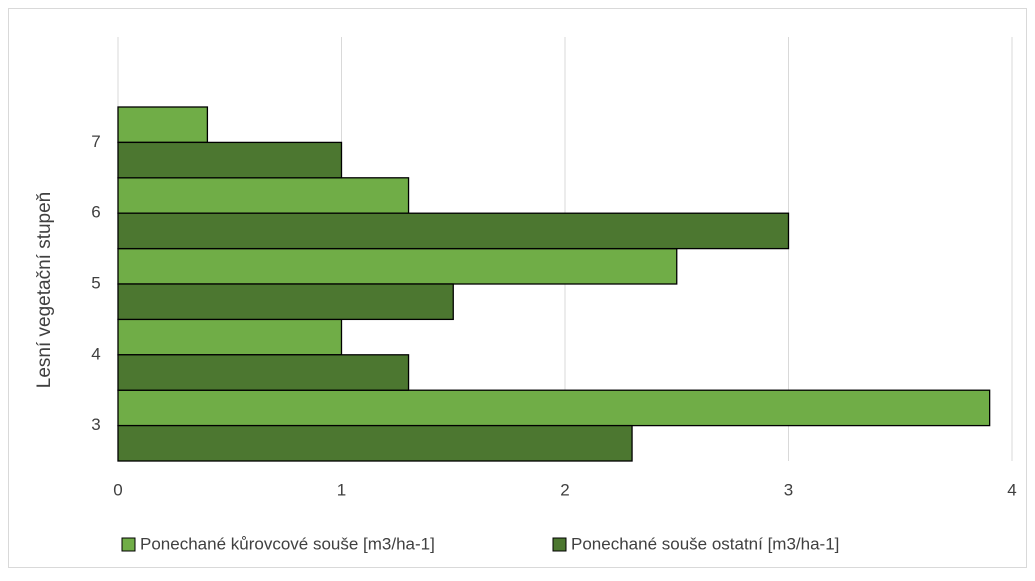 This screenshot has width=1035, height=581. What do you see at coordinates (95, 282) in the screenshot?
I see `y-tick-label: 5` at bounding box center [95, 282].